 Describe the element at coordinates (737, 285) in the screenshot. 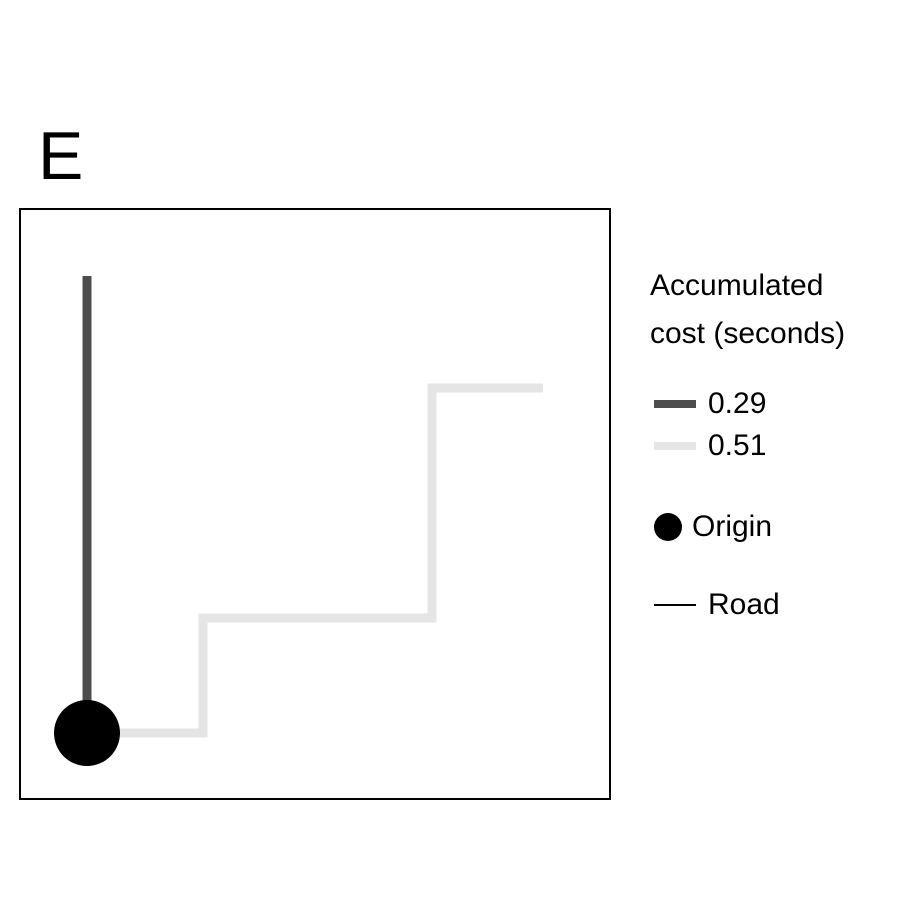

I see `legend-title-line-1: Accumulated` at that location.